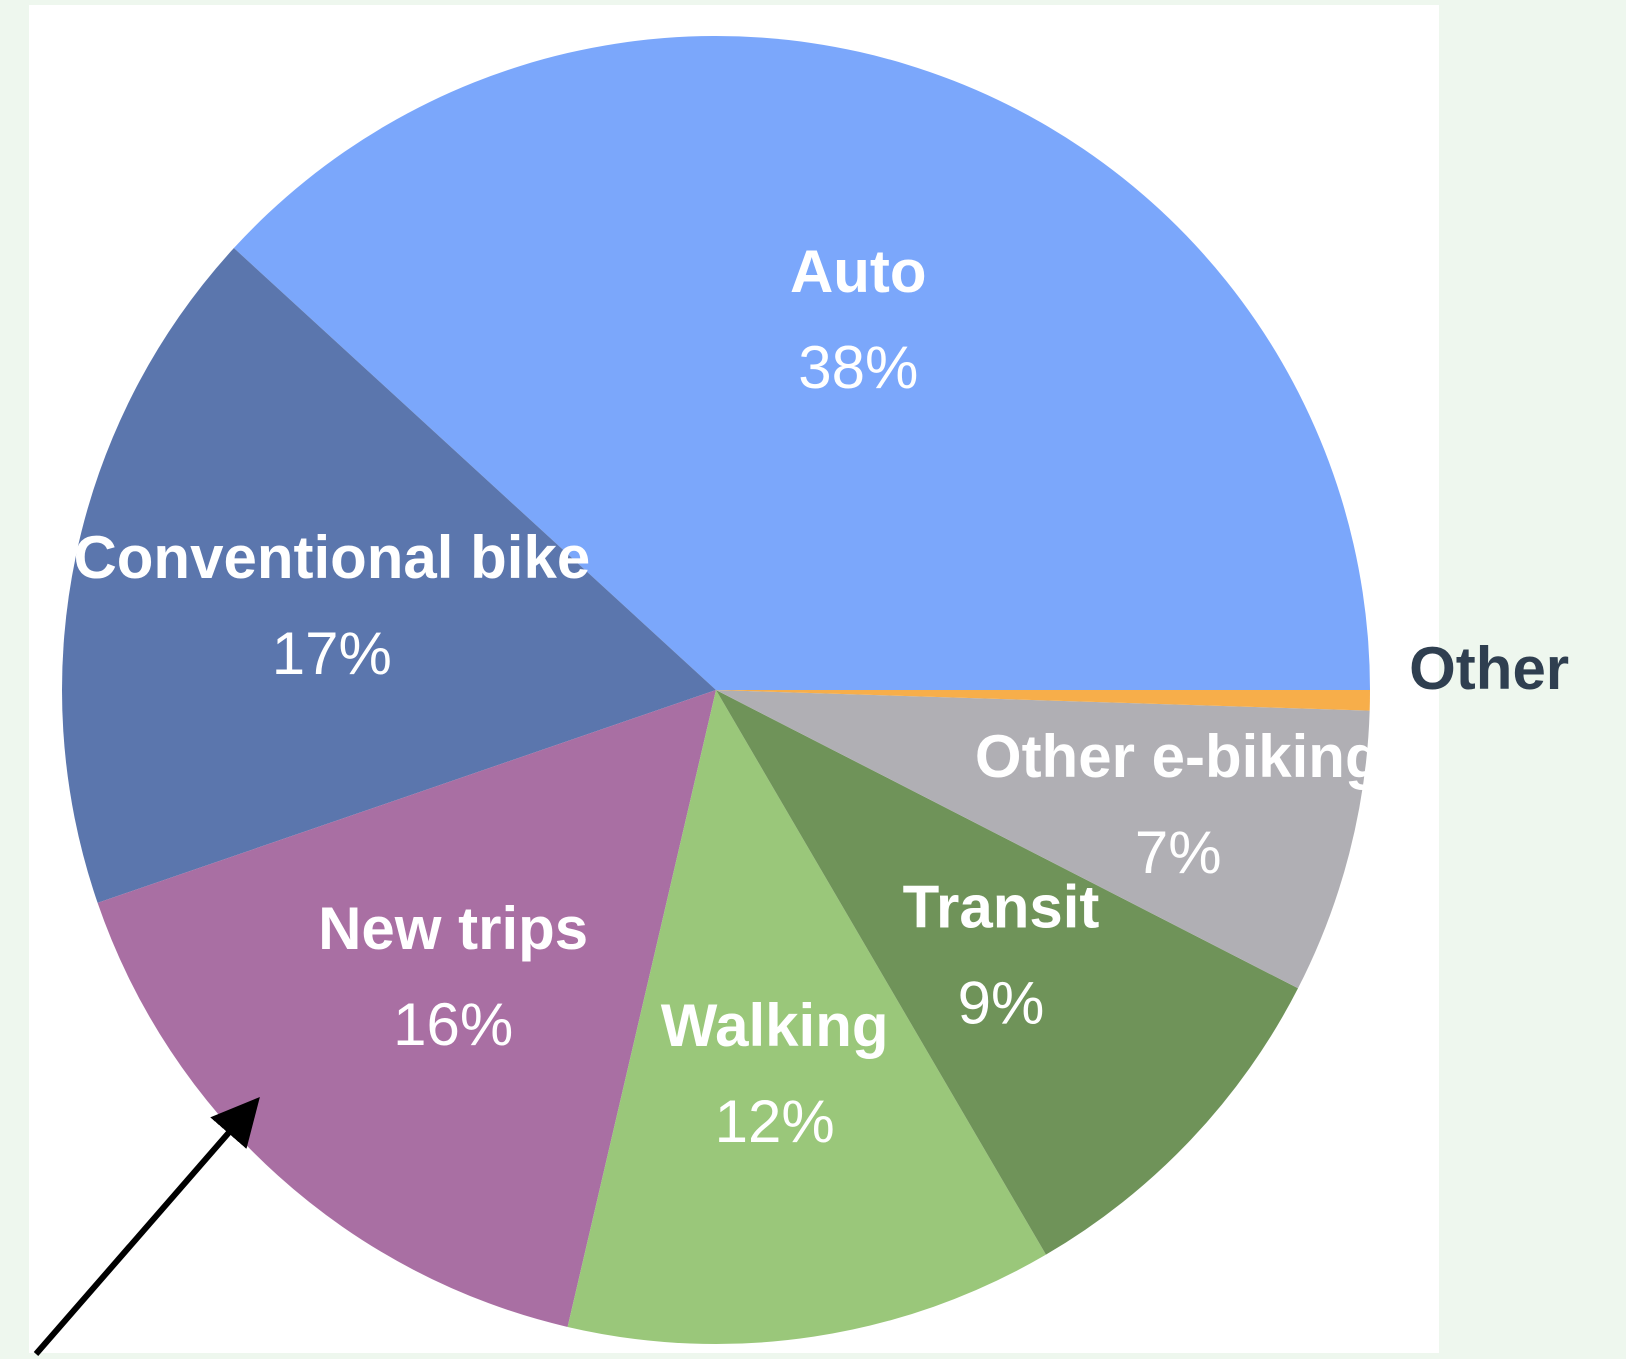 Image resolution: width=1626 pixels, height=1359 pixels. Describe the element at coordinates (1178, 852) in the screenshot. I see `value-label: 7%` at that location.